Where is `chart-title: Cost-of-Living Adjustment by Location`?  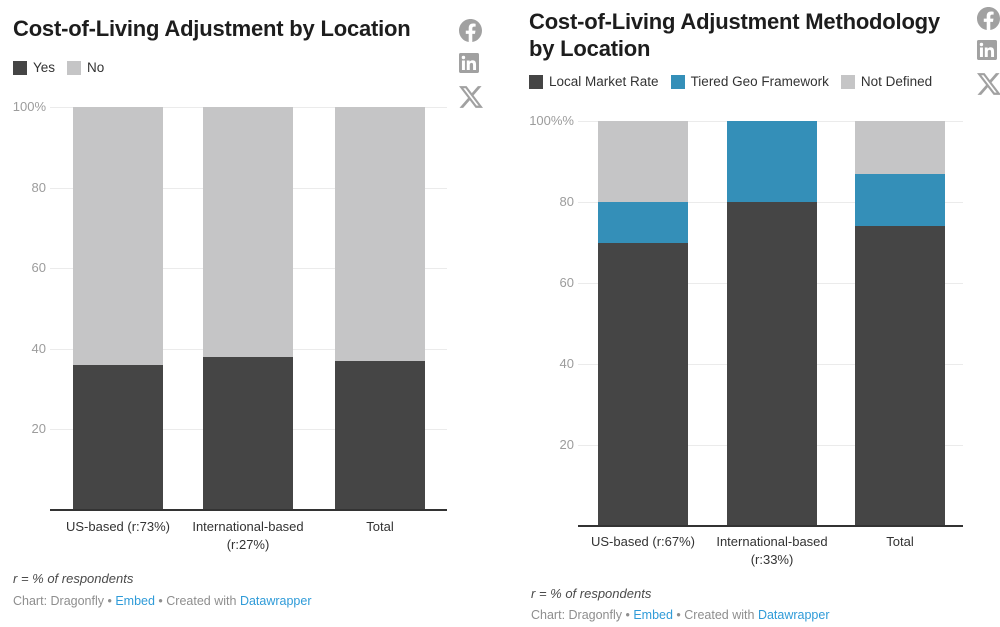 chart-title: Cost-of-Living Adjustment by Location is located at coordinates (212, 28).